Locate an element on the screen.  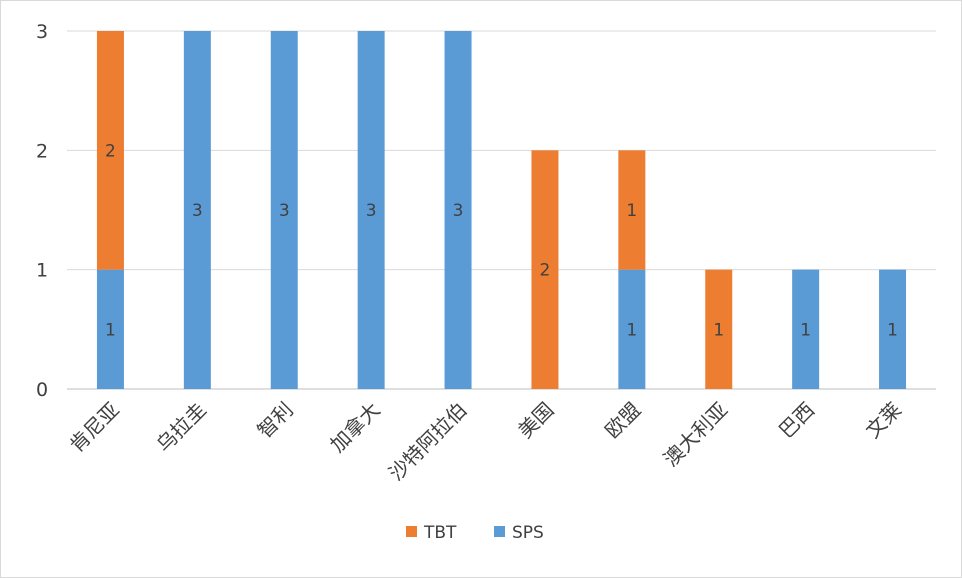
y-tick-label: 2 is located at coordinates (42, 151).